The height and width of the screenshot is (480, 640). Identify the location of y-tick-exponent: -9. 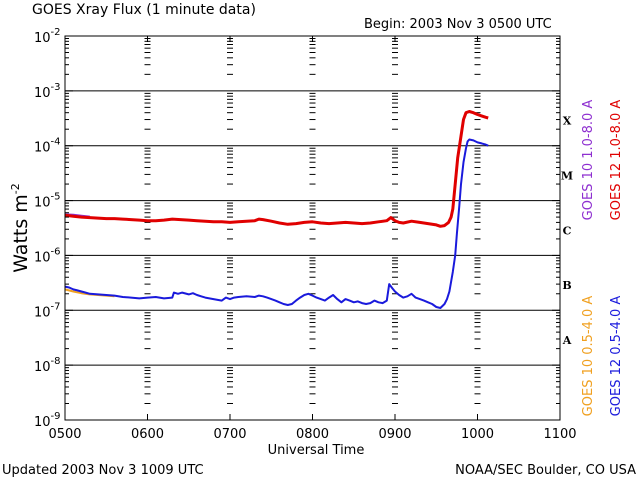
(56, 416).